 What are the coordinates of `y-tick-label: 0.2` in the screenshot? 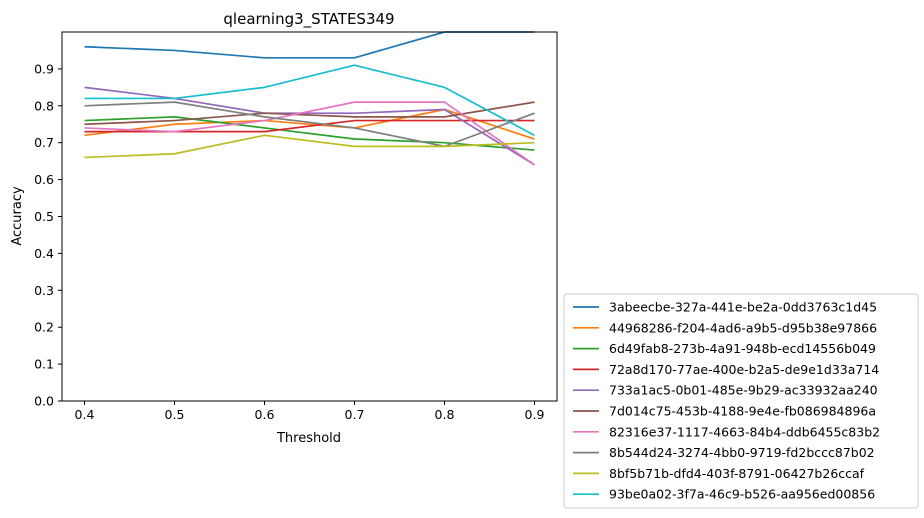 It's located at (44, 327).